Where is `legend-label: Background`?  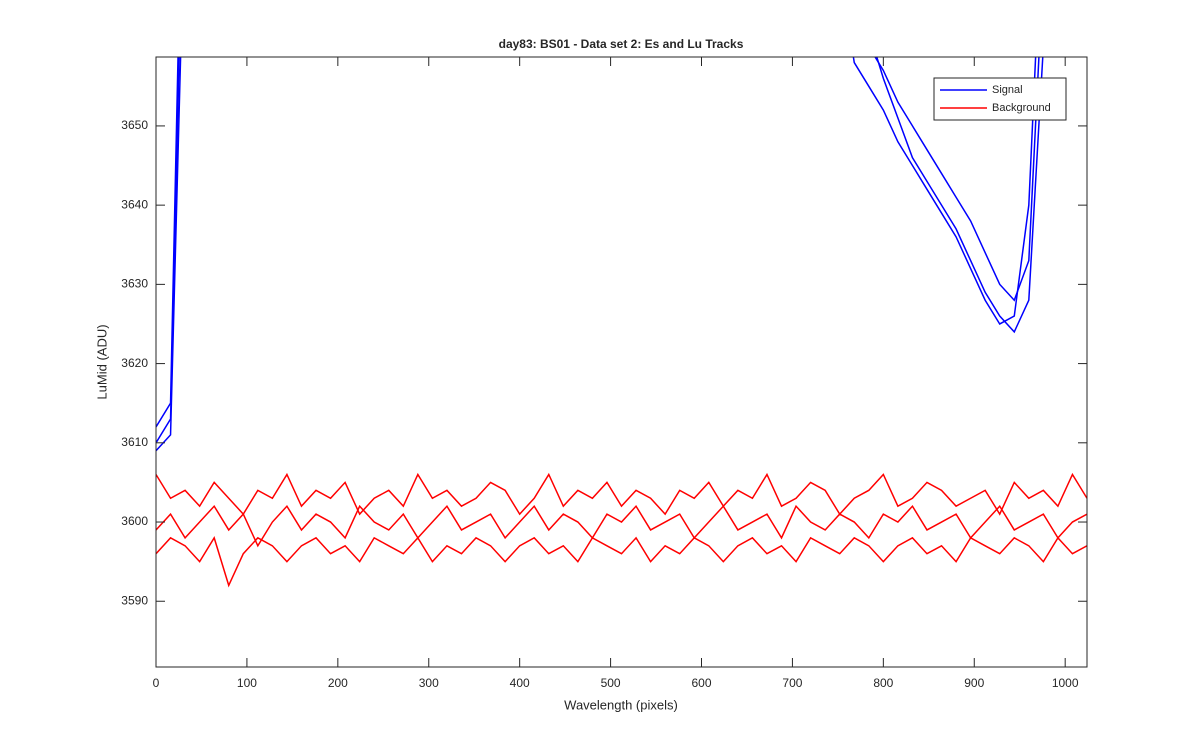
legend-label: Background is located at coordinates (1021, 108).